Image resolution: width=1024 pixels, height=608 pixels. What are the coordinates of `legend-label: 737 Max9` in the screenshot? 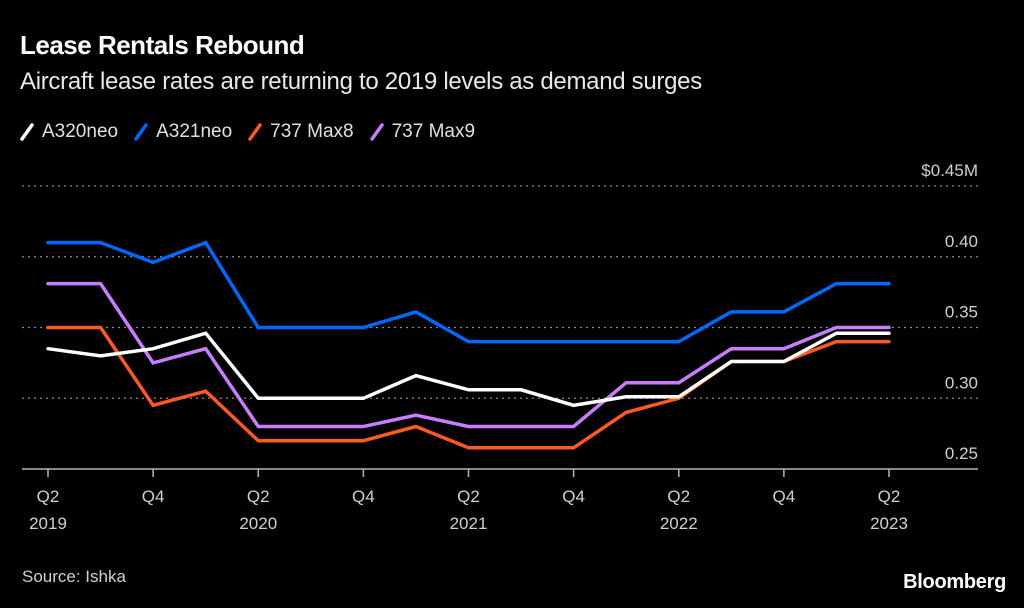 It's located at (433, 131).